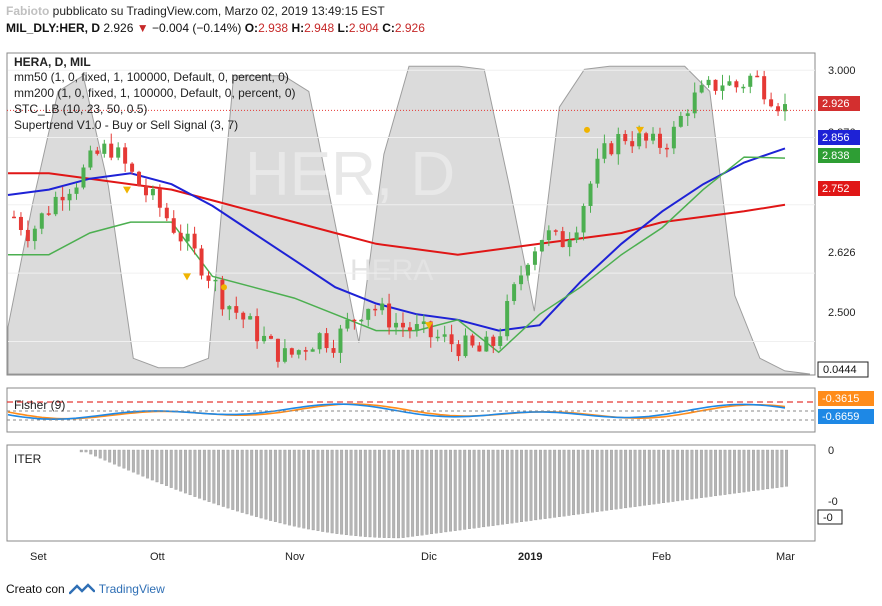 The width and height of the screenshot is (882, 606). I want to click on fisher-line-orange, so click(396, 411).